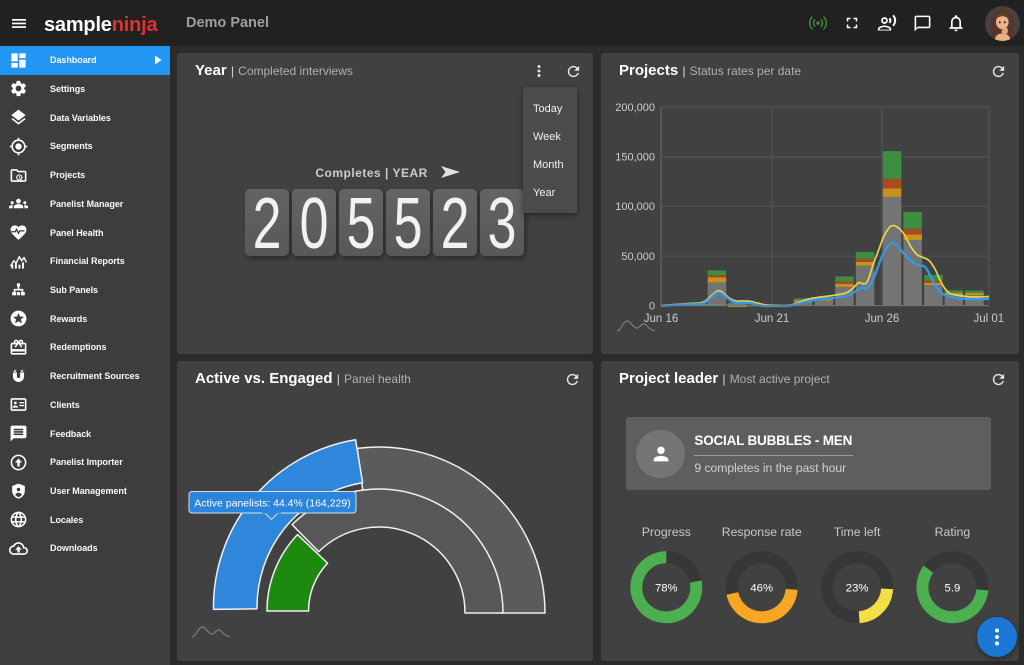  What do you see at coordinates (272, 503) in the screenshot?
I see `svg-text:Active panelists: 44.4% (164,2: Active panelists: 44.4% (164,229)` at bounding box center [272, 503].